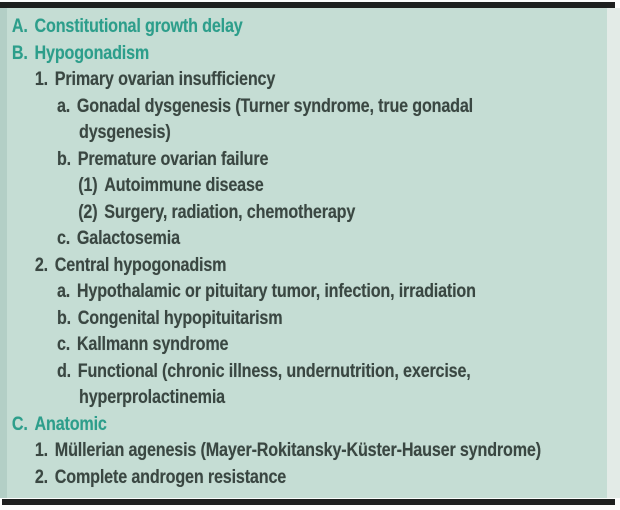 Image resolution: width=620 pixels, height=510 pixels. I want to click on row-marker: B., so click(19, 53).